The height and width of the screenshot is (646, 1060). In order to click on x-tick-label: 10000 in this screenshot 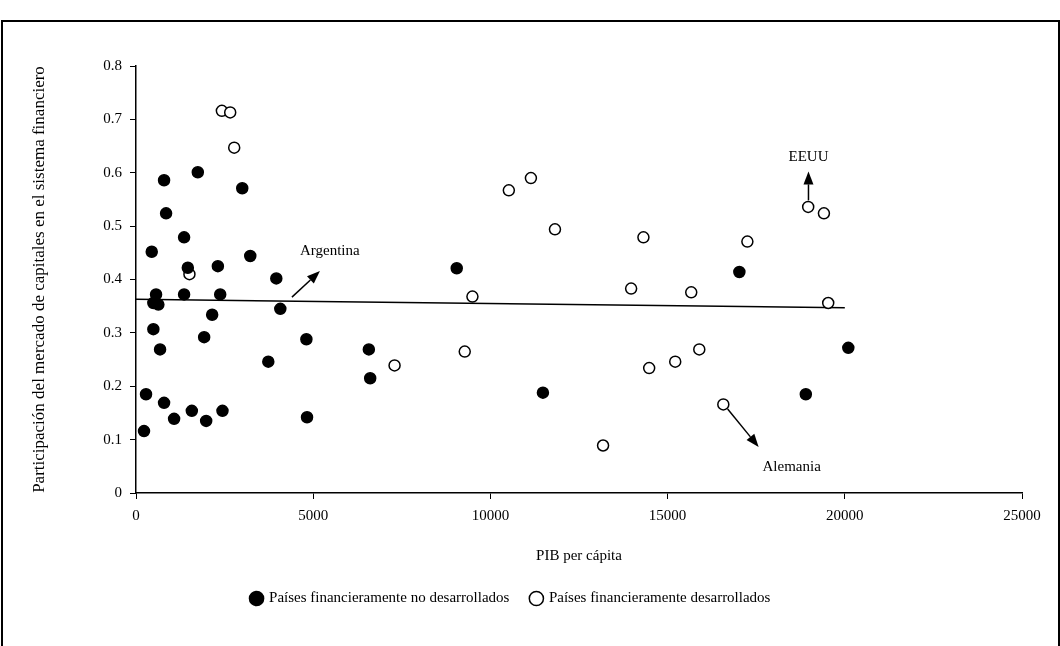, I will do `click(490, 514)`.